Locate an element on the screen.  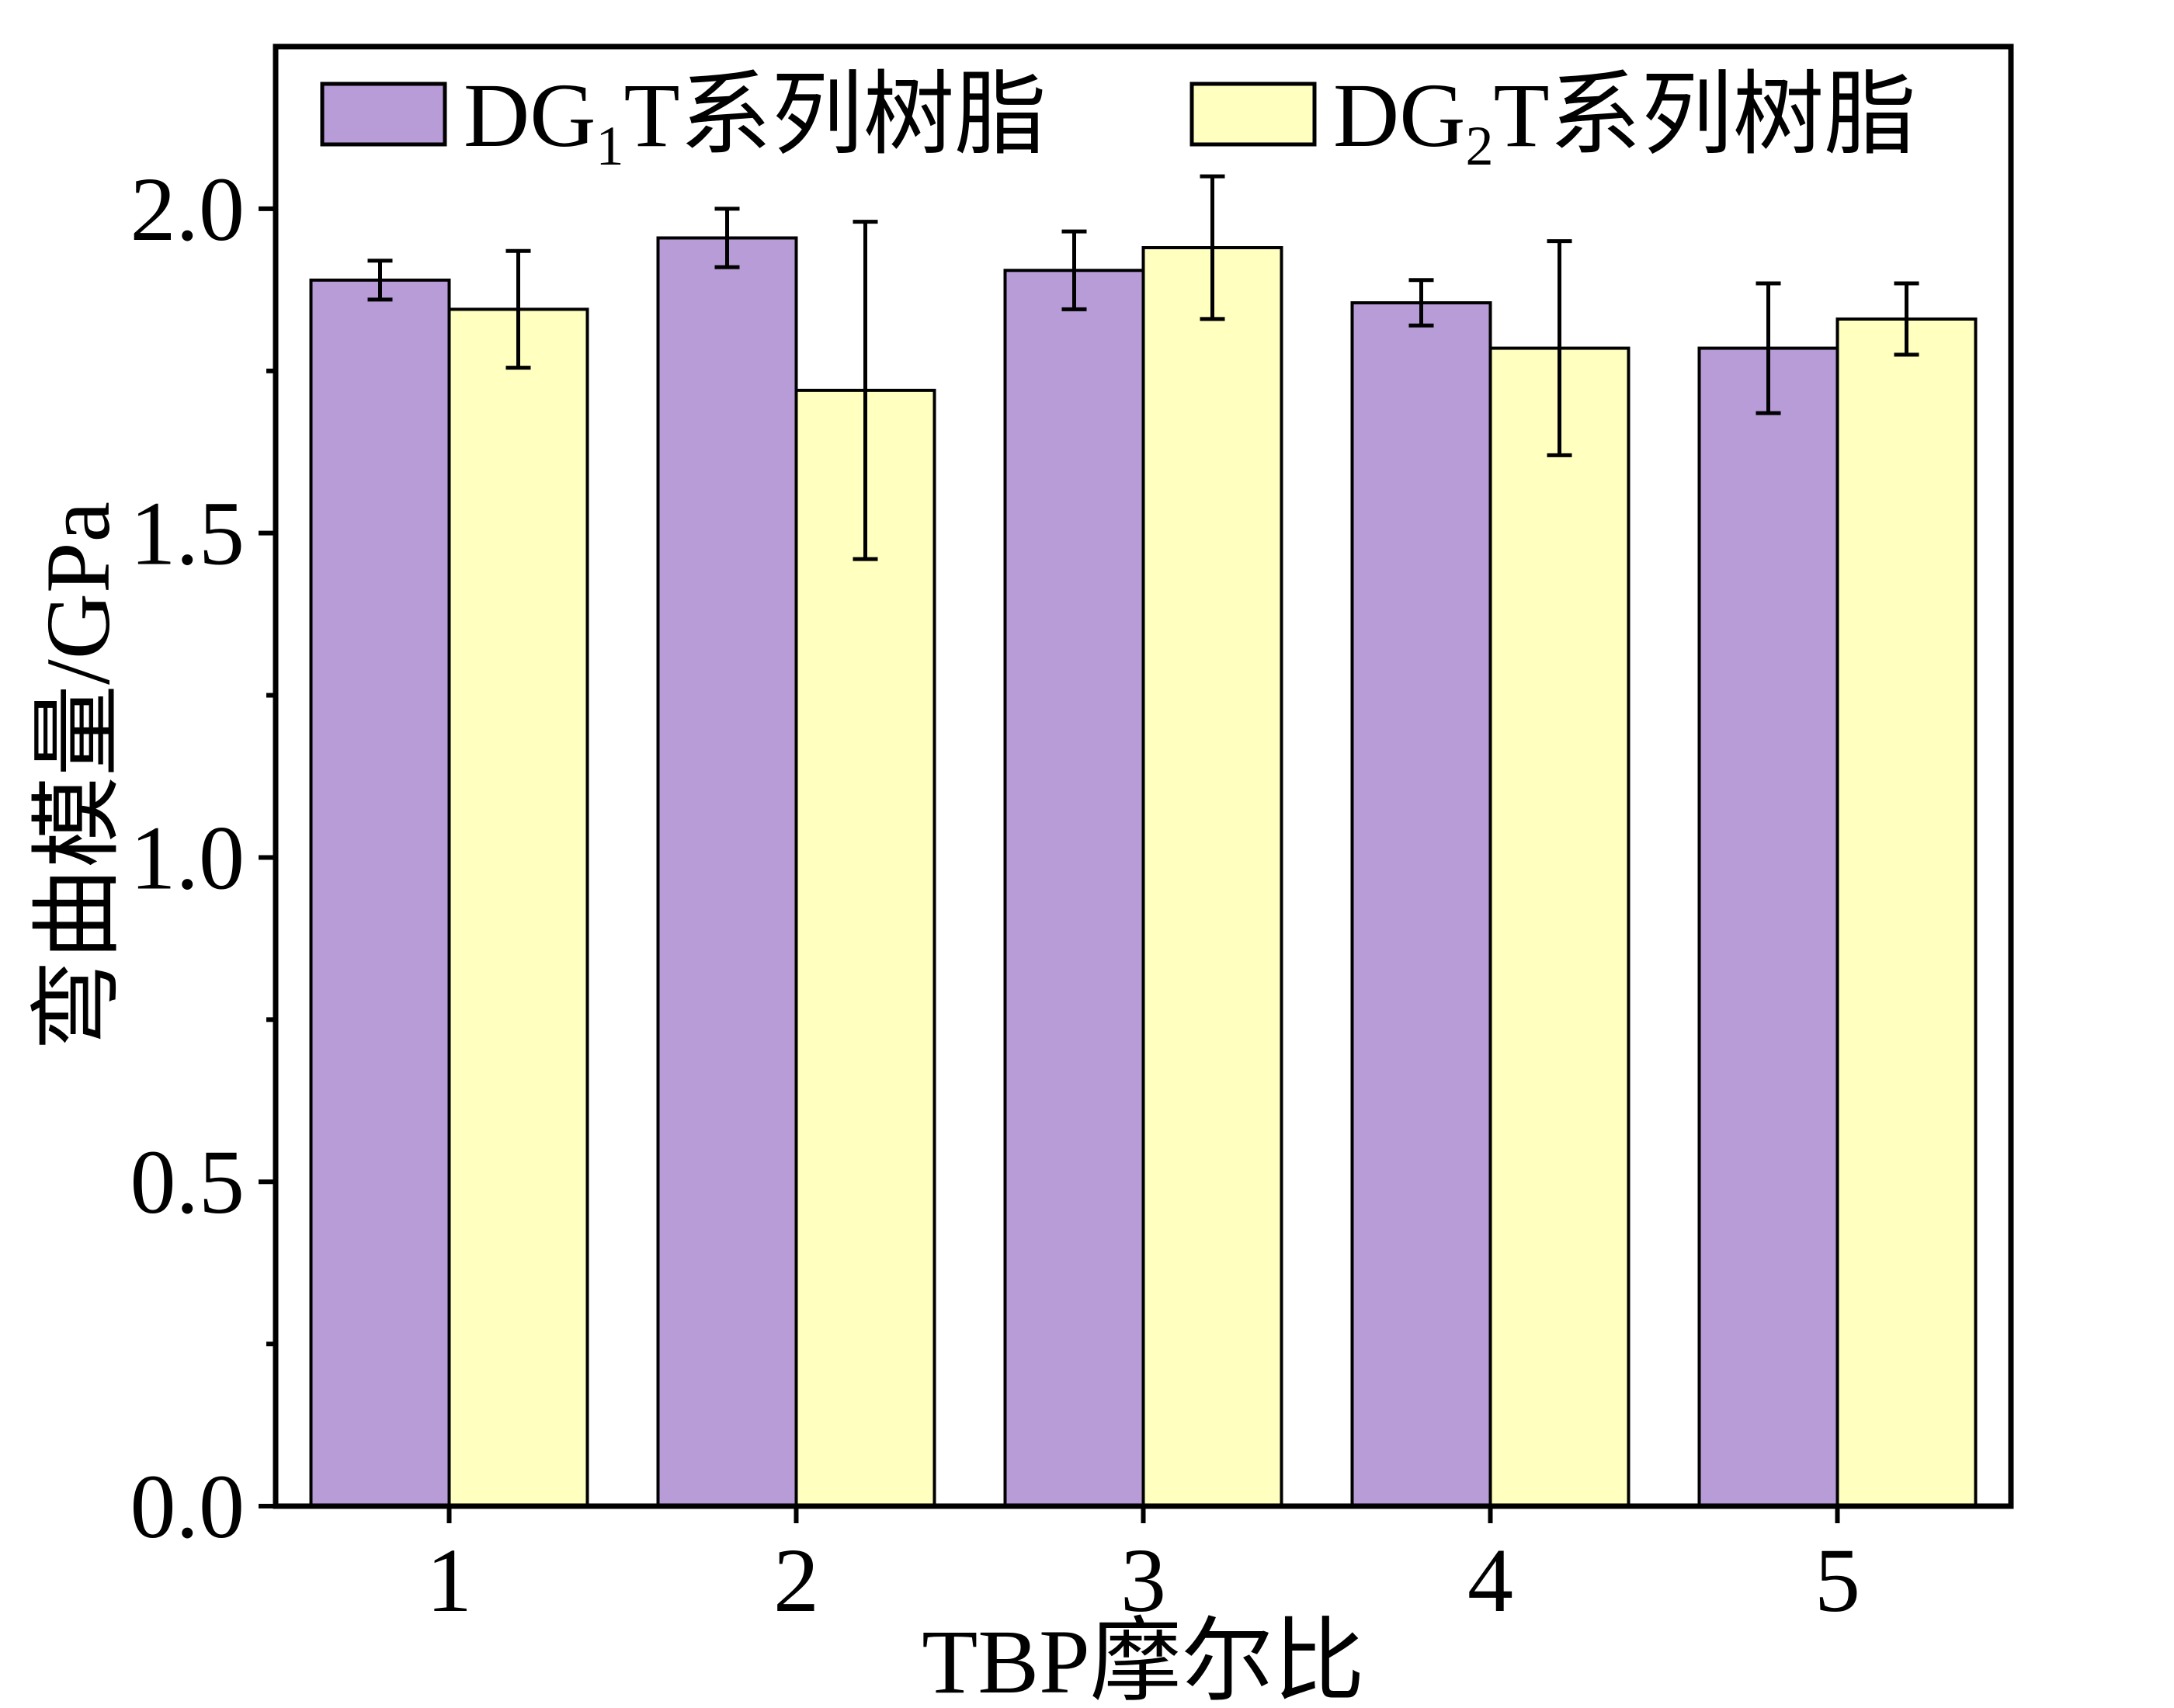
legend-label-s1: DG1T系列树脂 is located at coordinates (756, 121).